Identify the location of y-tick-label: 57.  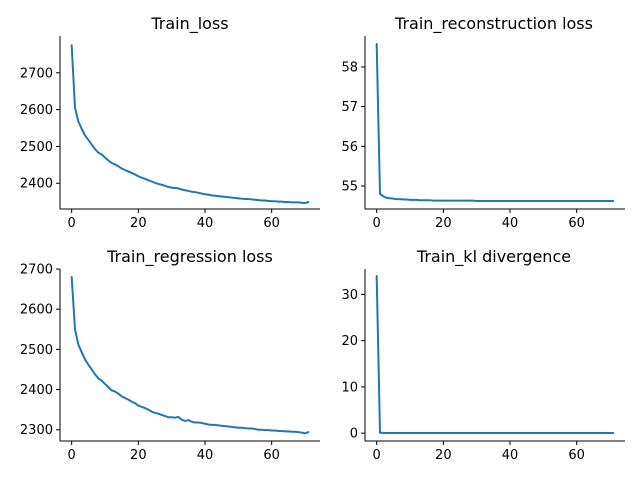
(349, 107).